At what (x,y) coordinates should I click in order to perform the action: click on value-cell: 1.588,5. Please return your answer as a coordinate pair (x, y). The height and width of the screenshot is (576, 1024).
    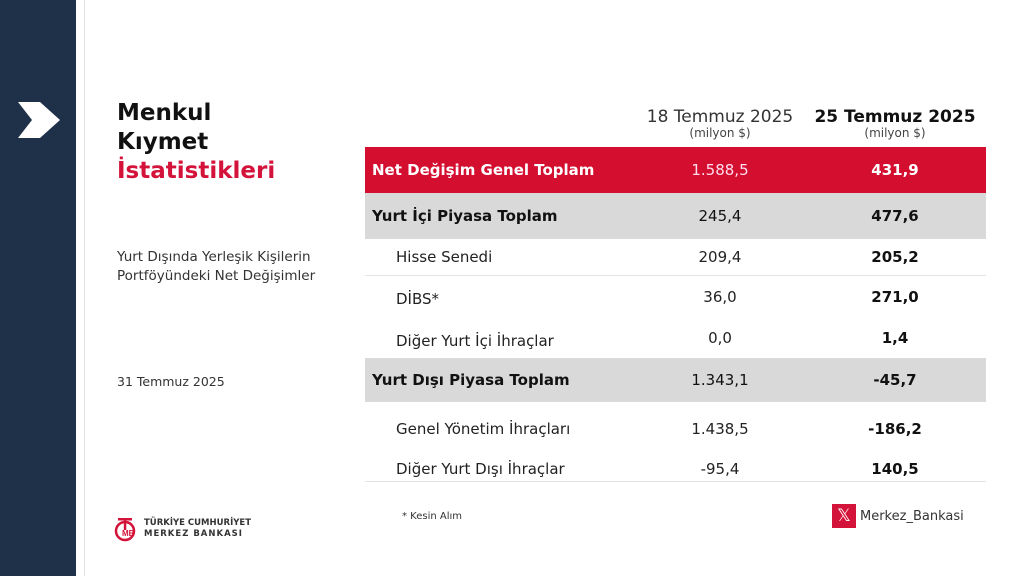
    Looking at the image, I should click on (720, 170).